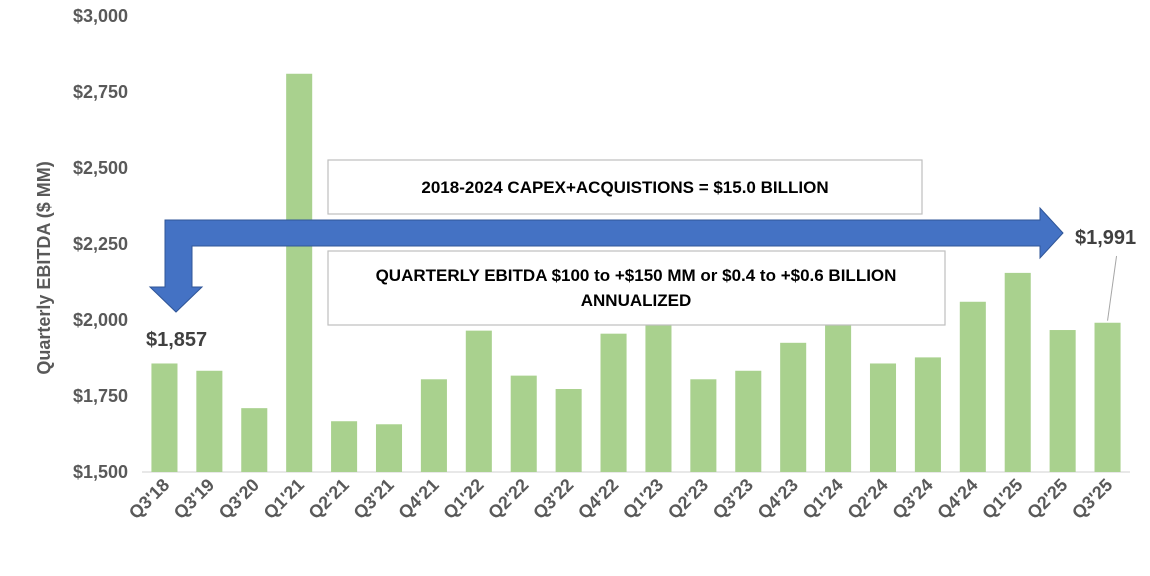 Image resolution: width=1150 pixels, height=576 pixels. Describe the element at coordinates (100, 168) in the screenshot. I see `y-tick-label: $2,500` at that location.